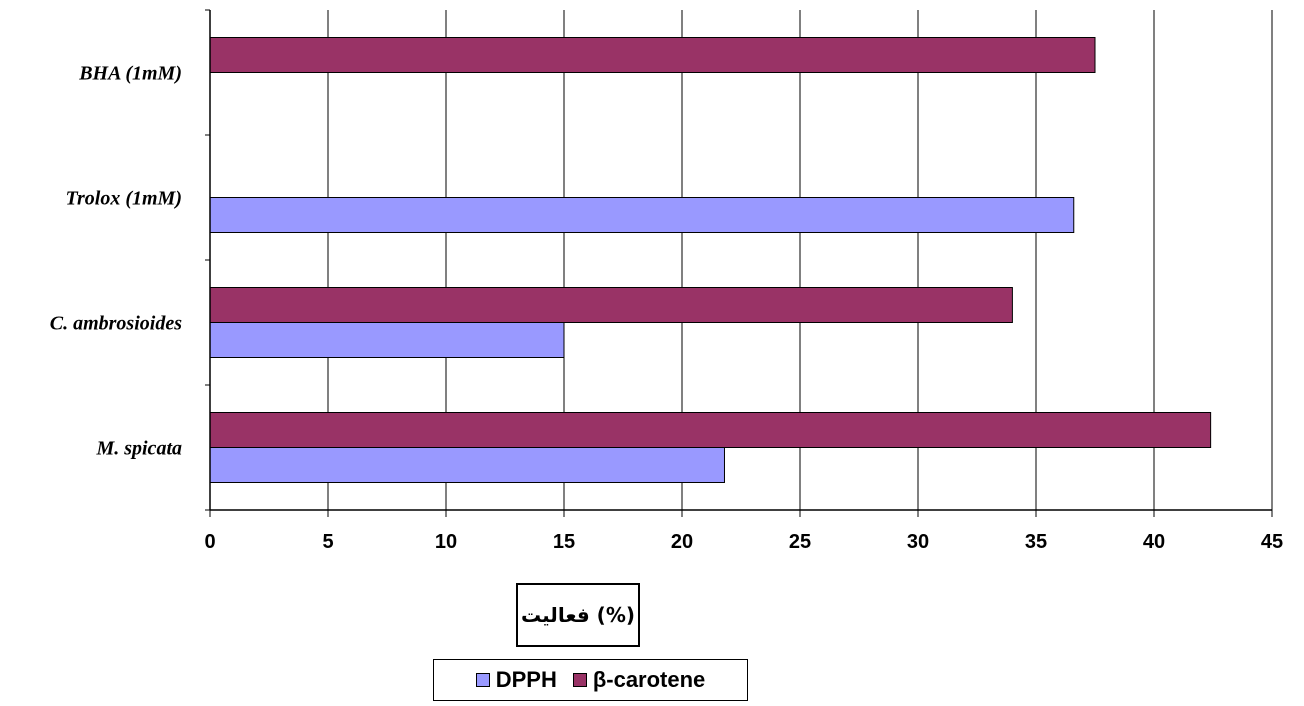 This screenshot has height=706, width=1304. What do you see at coordinates (482, 680) in the screenshot?
I see `legend-swatch-dpph` at bounding box center [482, 680].